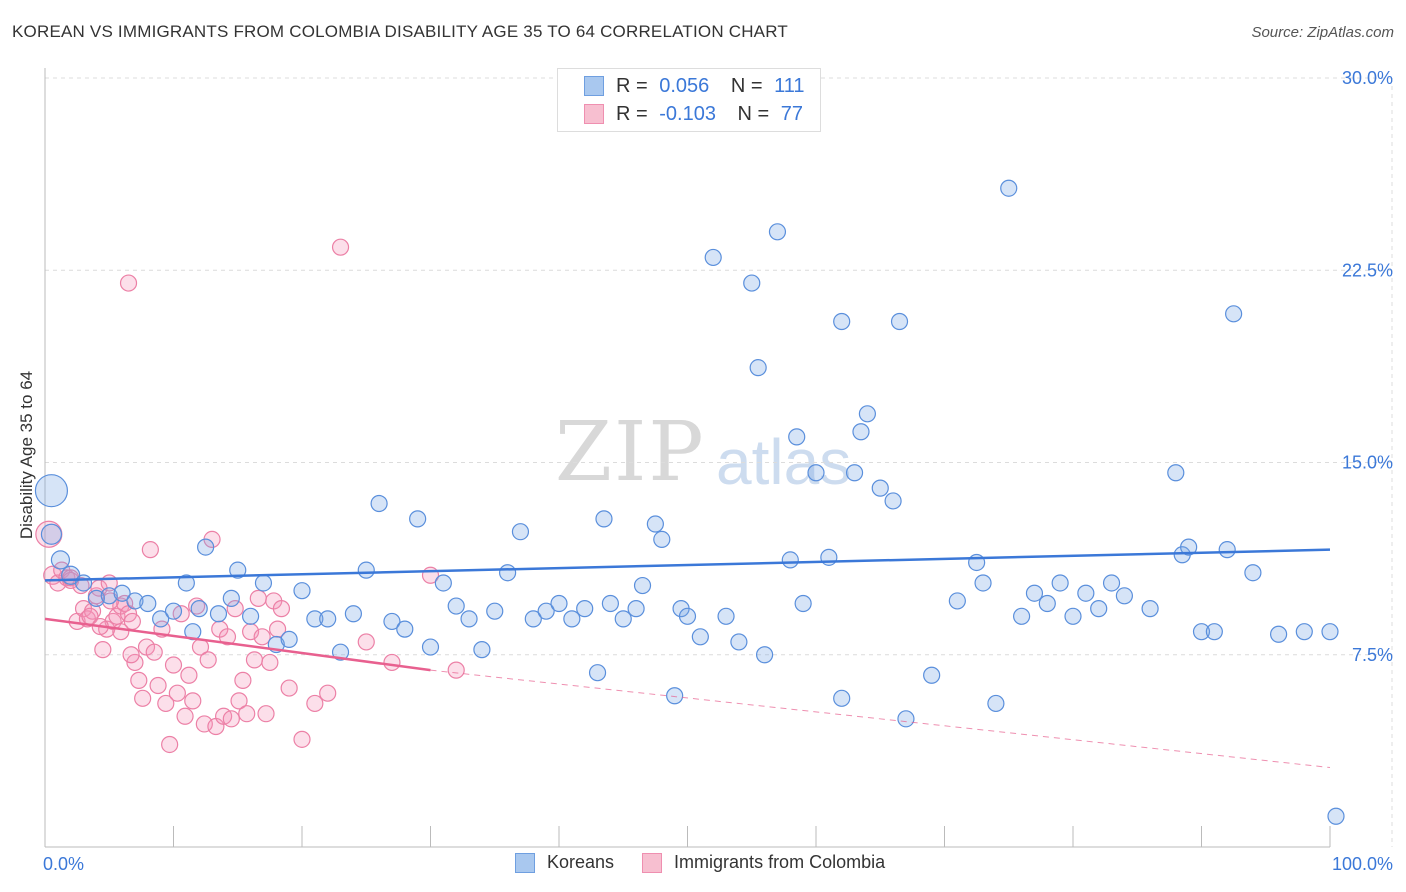 Image resolution: width=1406 pixels, height=892 pixels. I want to click on colombia-trendline, so click(237, 644).